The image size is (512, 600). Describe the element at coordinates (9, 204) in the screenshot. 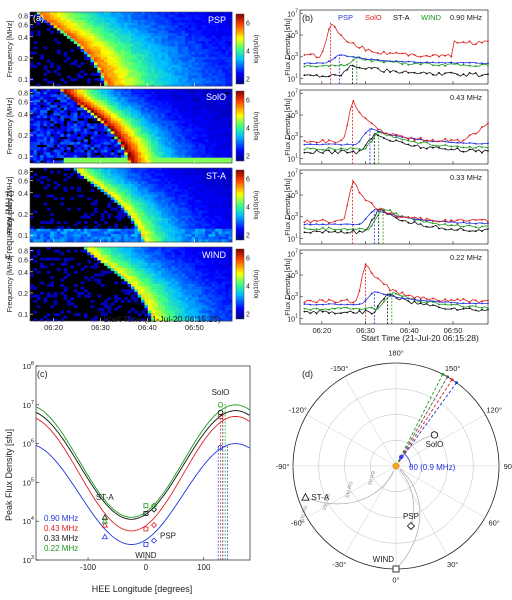

I see `ylabel: Frequency [MHz]` at that location.